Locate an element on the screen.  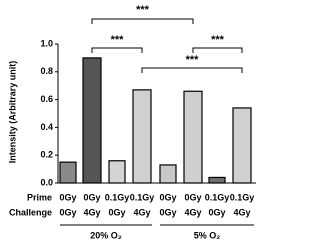
y-tick-label: 0.6 is located at coordinates (46, 99).